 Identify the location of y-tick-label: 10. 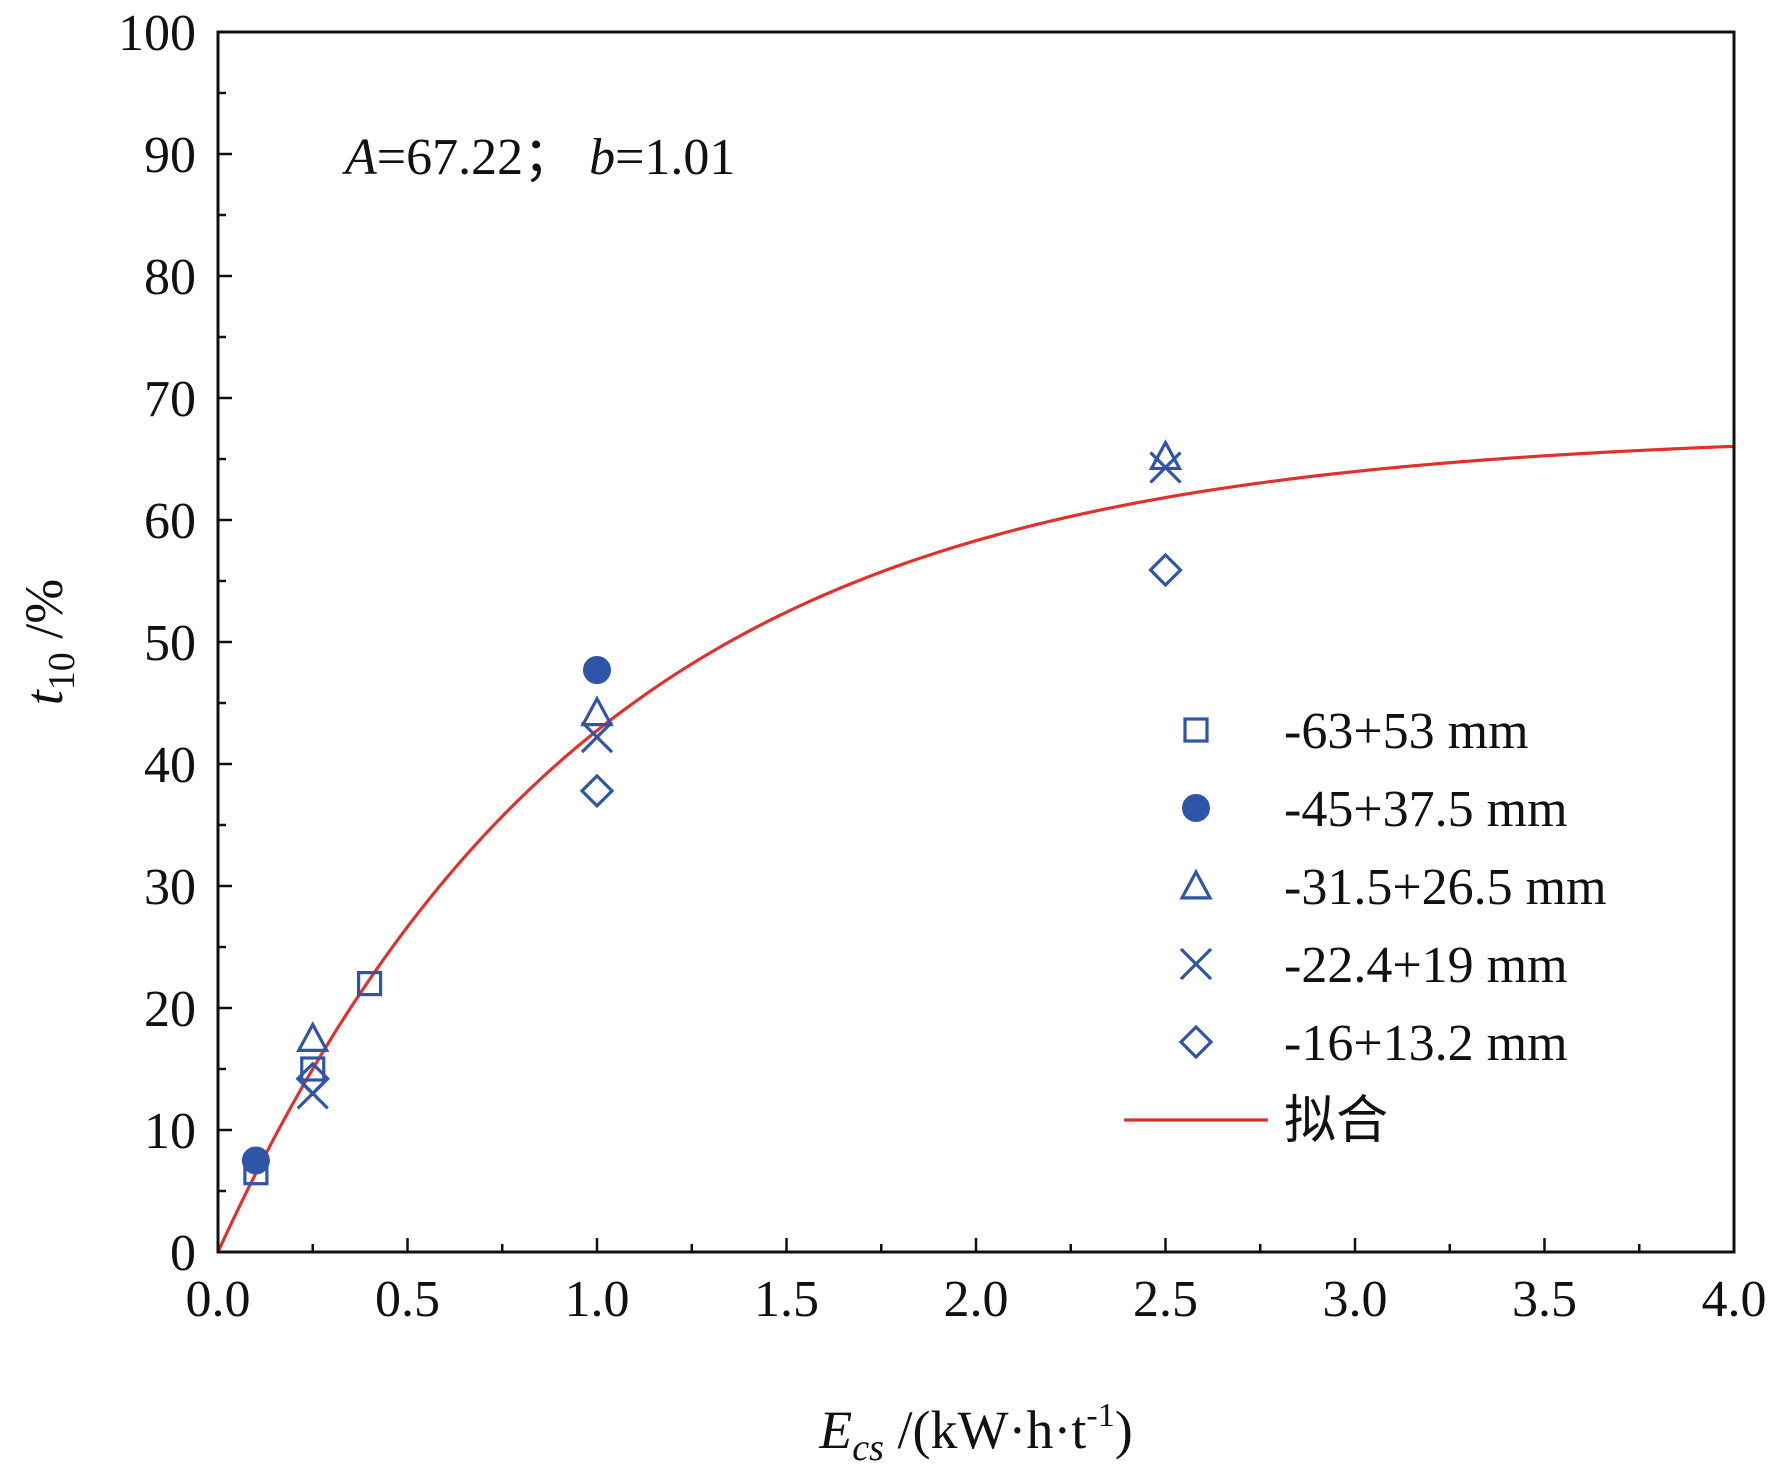
(170, 1131).